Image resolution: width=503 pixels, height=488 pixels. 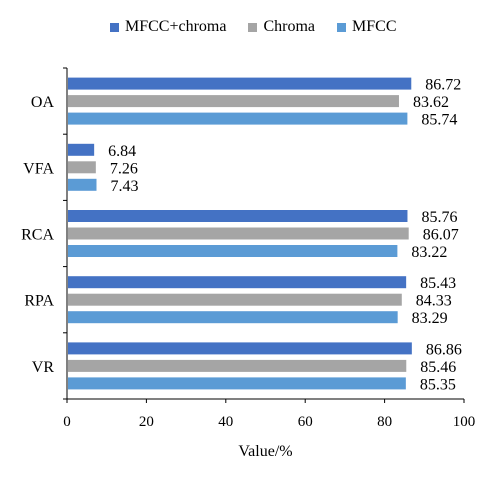 I want to click on data-label: 85.76, so click(x=439, y=217).